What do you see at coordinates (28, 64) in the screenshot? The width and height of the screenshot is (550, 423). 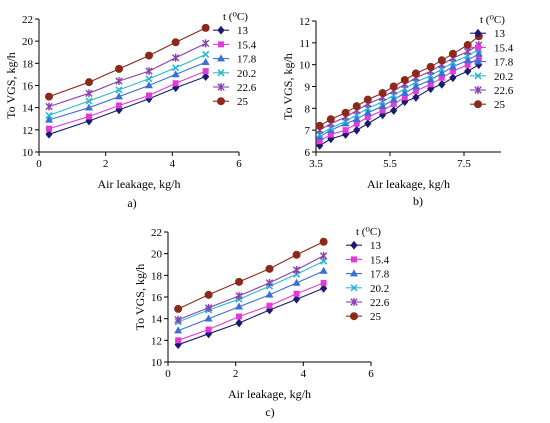 I see `y-tick-label: 18` at bounding box center [28, 64].